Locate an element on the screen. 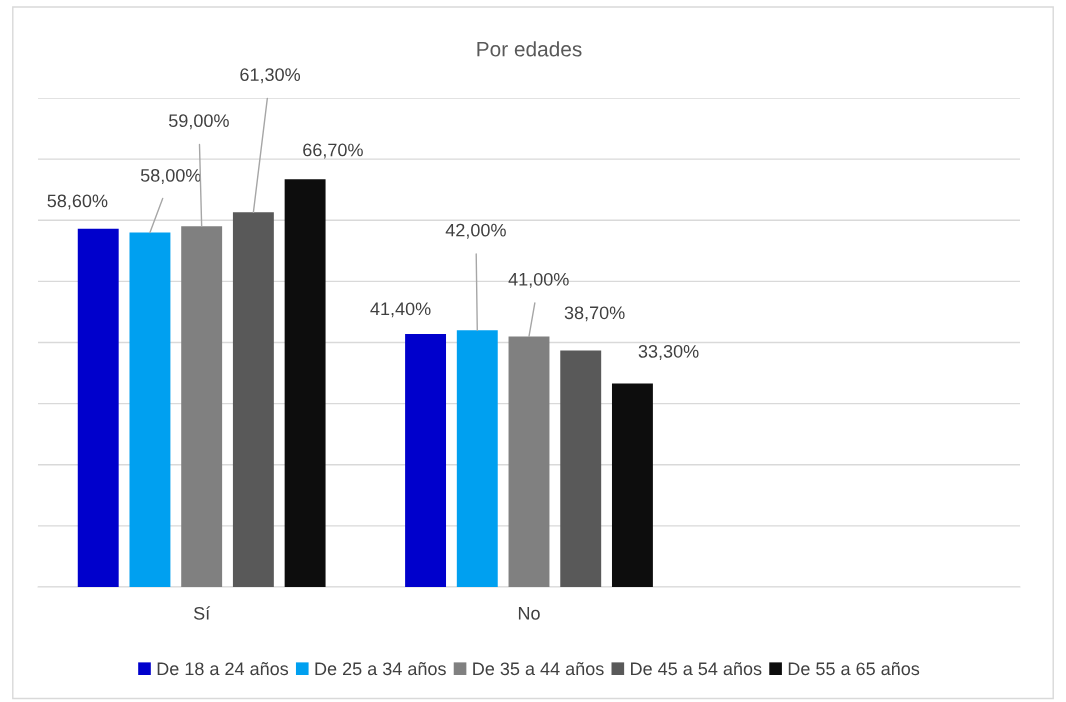 Image resolution: width=1066 pixels, height=702 pixels. legend-label: De 45 a 54 años is located at coordinates (696, 669).